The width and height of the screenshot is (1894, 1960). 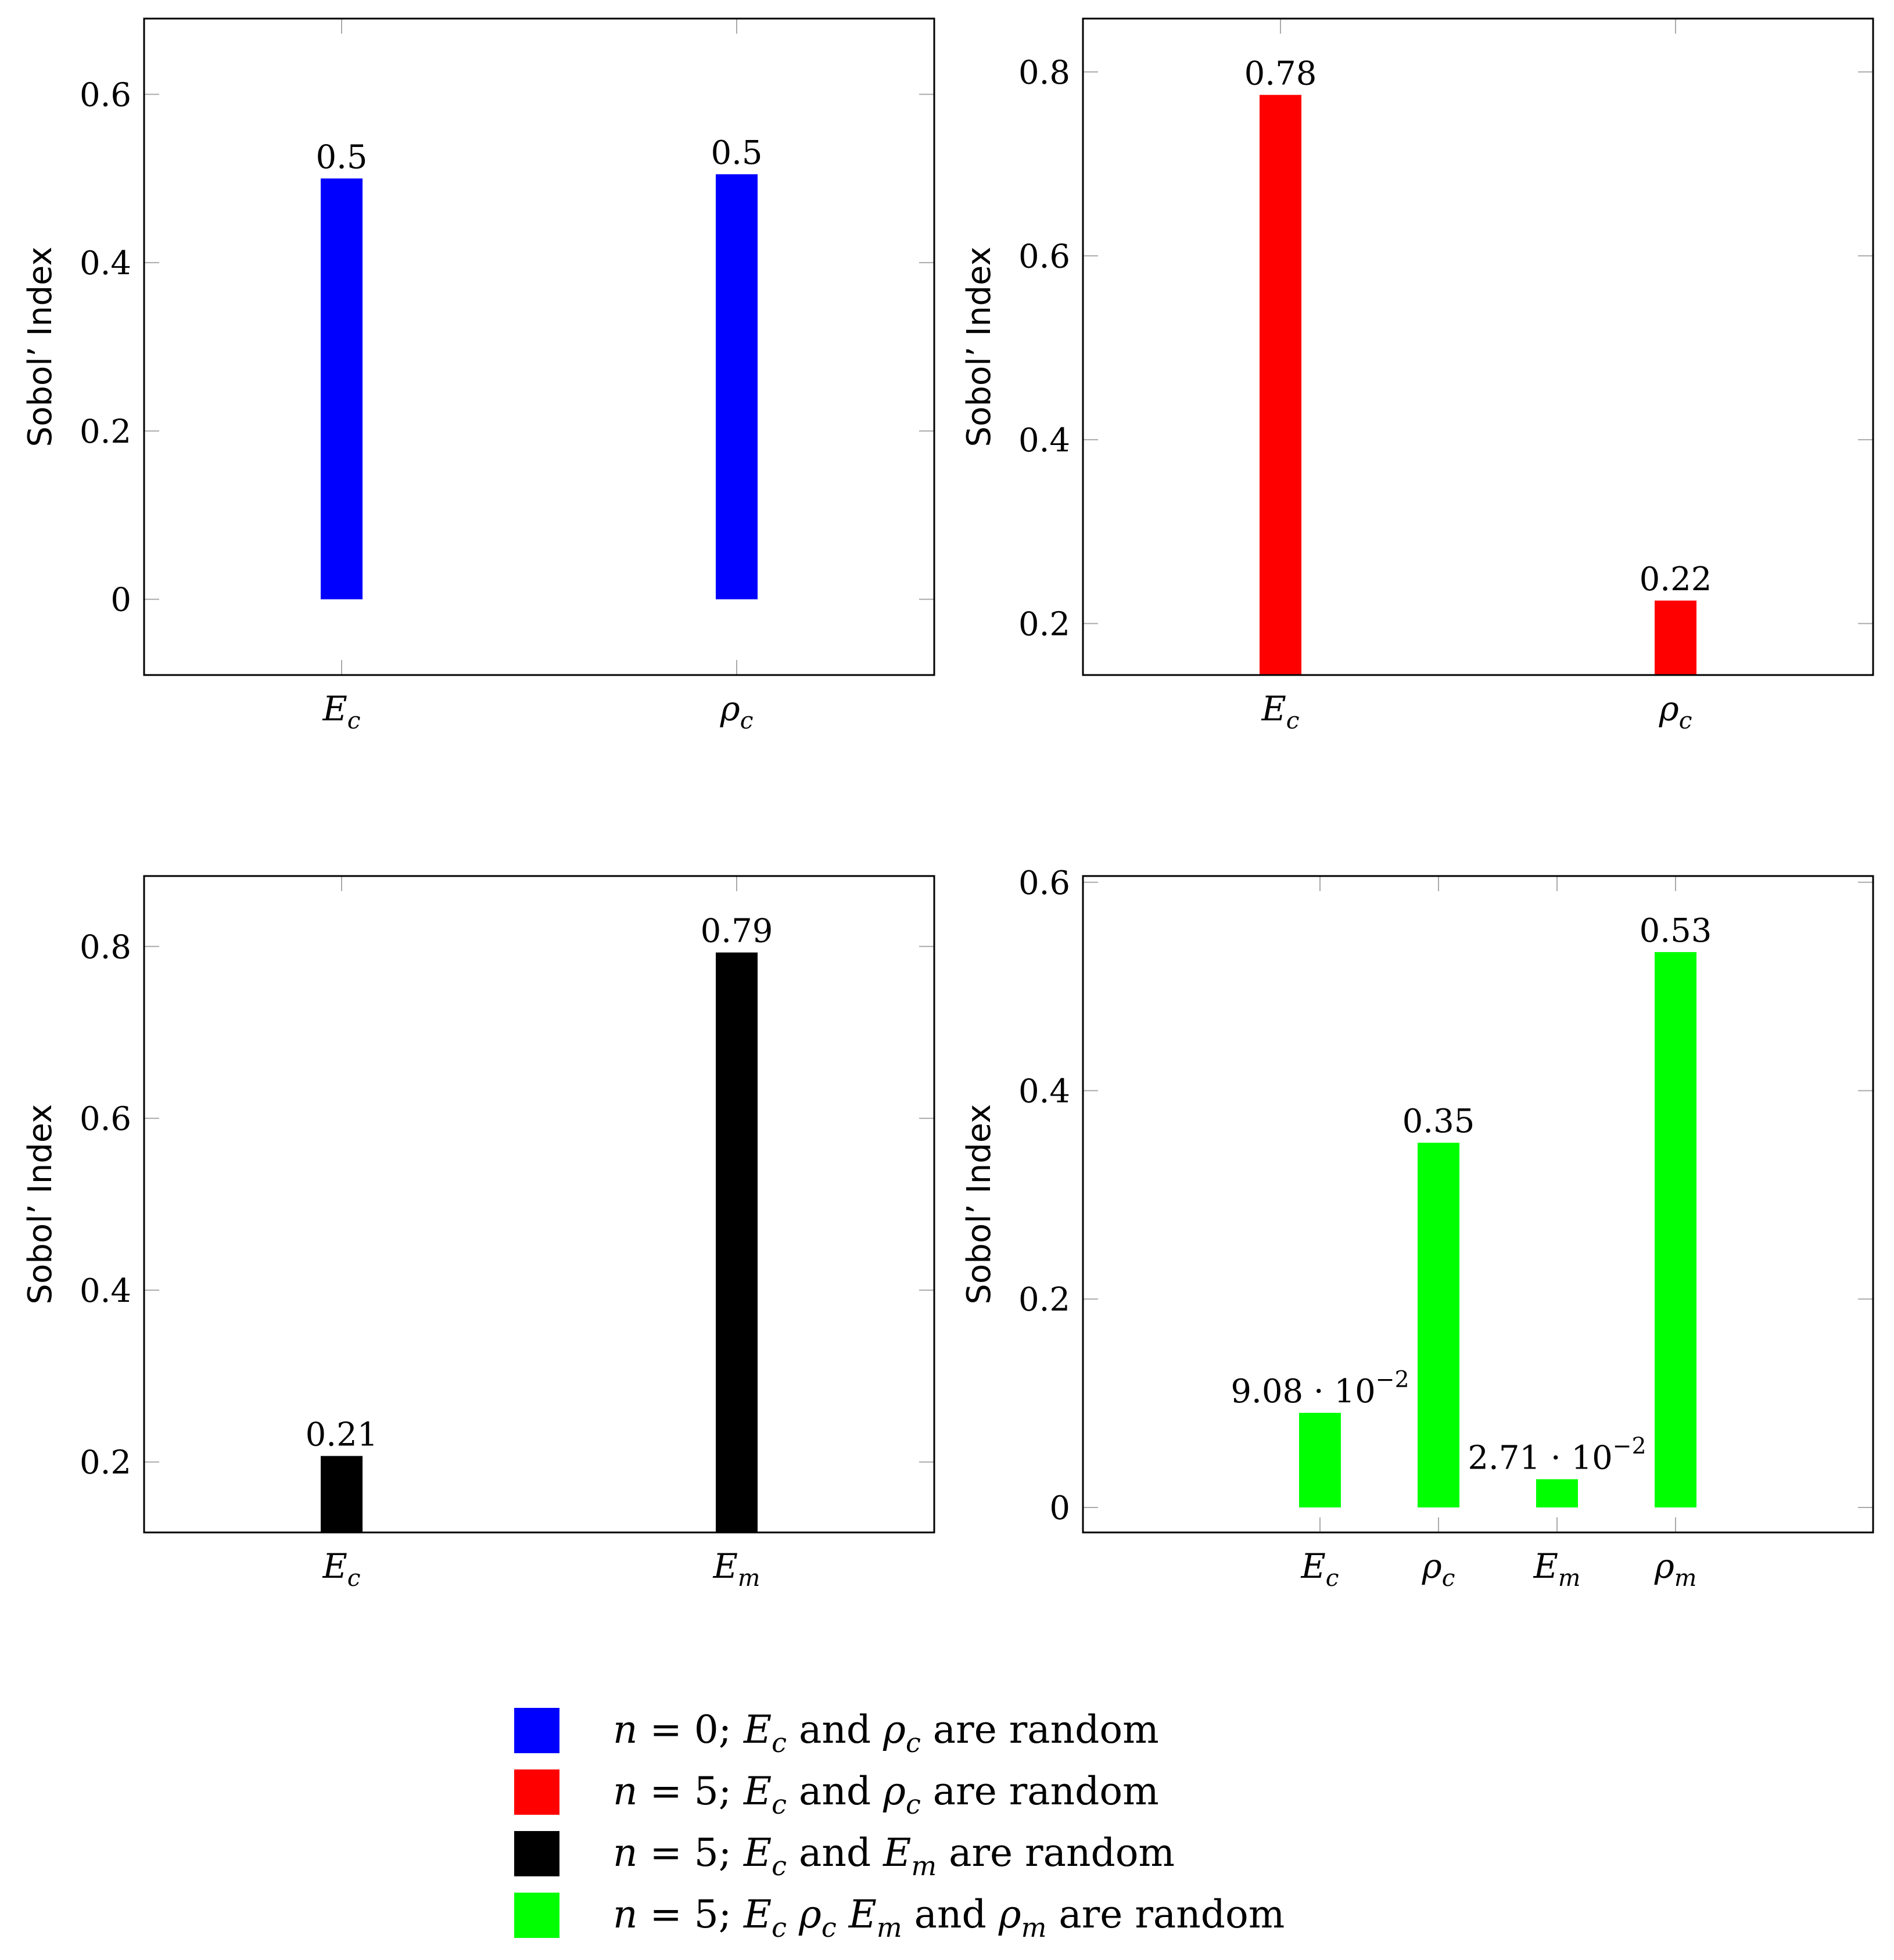 What do you see at coordinates (1320, 1389) in the screenshot?
I see `bar-value-label: 9.08 · 10⁻²` at bounding box center [1320, 1389].